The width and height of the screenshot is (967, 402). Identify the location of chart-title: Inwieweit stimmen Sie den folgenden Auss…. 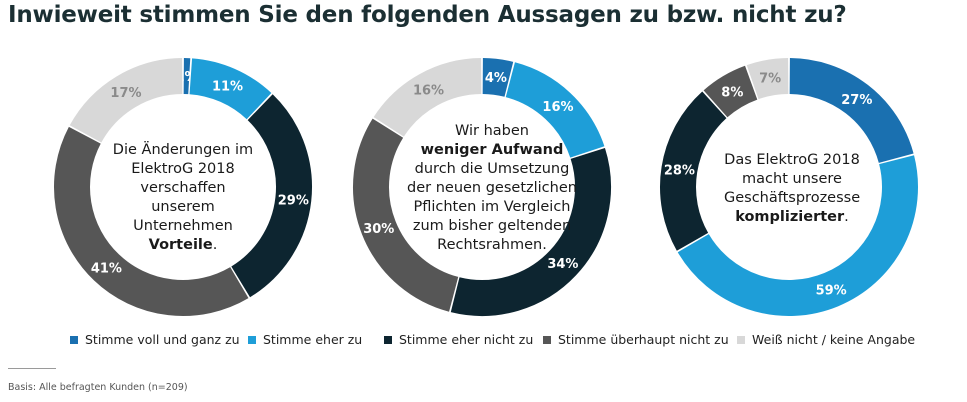
(427, 15).